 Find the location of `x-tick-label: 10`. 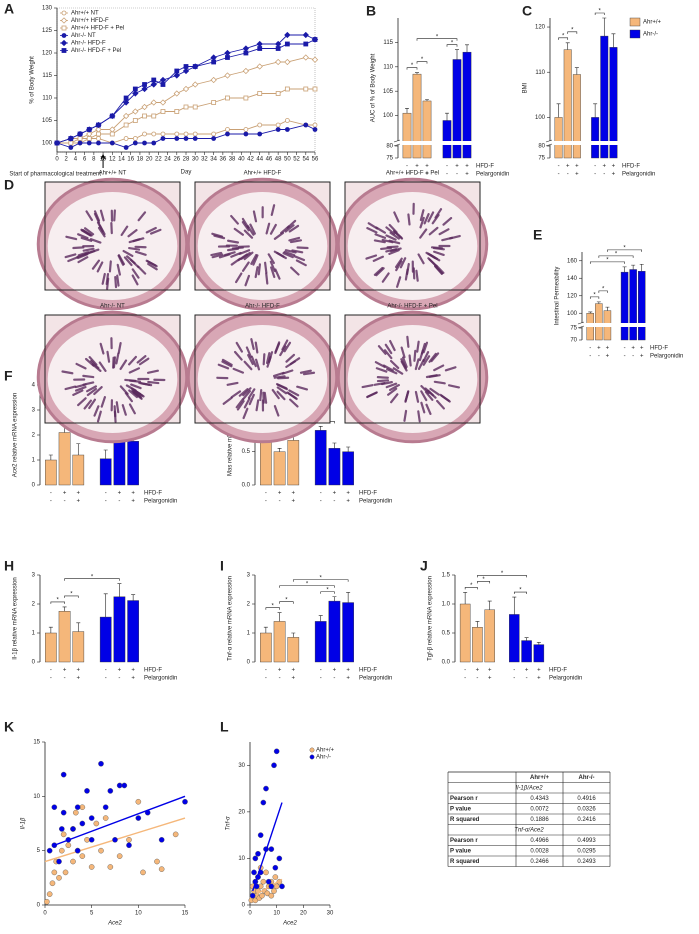

x-tick-label: 10 is located at coordinates (276, 914).